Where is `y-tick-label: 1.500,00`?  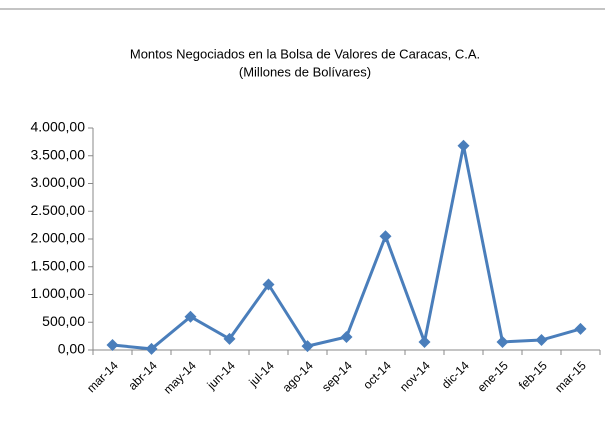 y-tick-label: 1.500,00 is located at coordinates (58, 265).